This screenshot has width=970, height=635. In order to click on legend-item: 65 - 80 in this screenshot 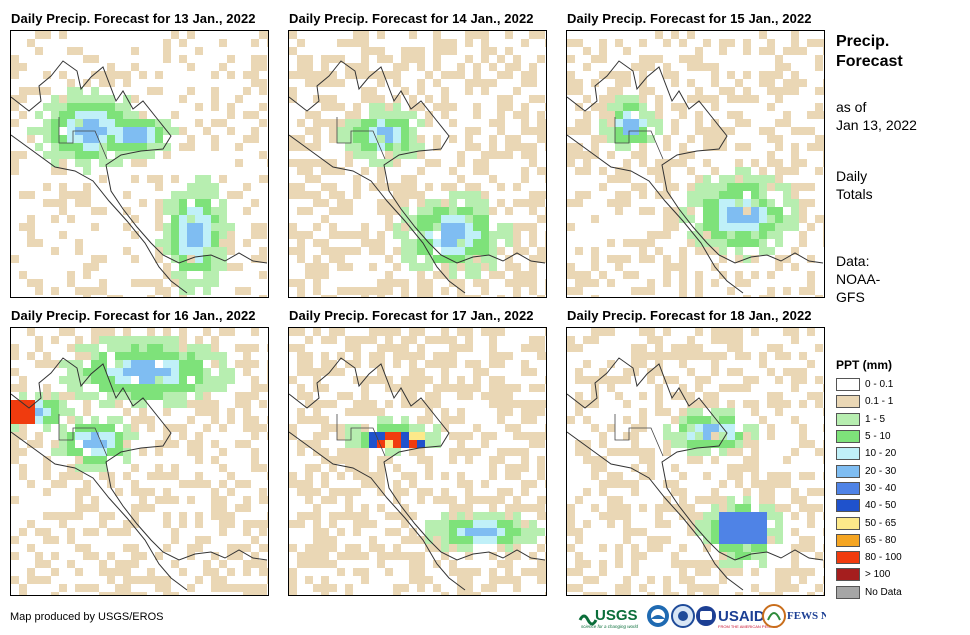, I will do `click(869, 540)`.